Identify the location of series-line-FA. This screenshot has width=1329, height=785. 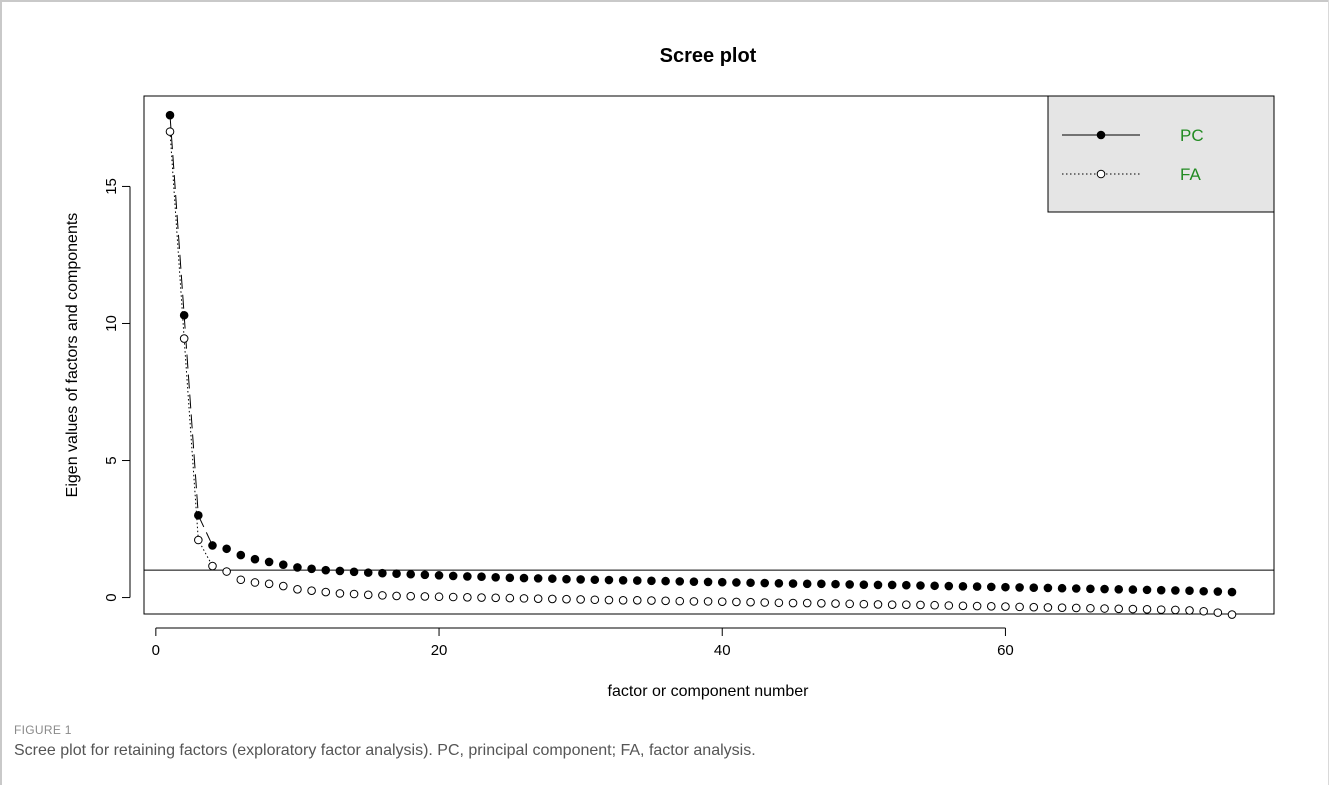
(191, 349).